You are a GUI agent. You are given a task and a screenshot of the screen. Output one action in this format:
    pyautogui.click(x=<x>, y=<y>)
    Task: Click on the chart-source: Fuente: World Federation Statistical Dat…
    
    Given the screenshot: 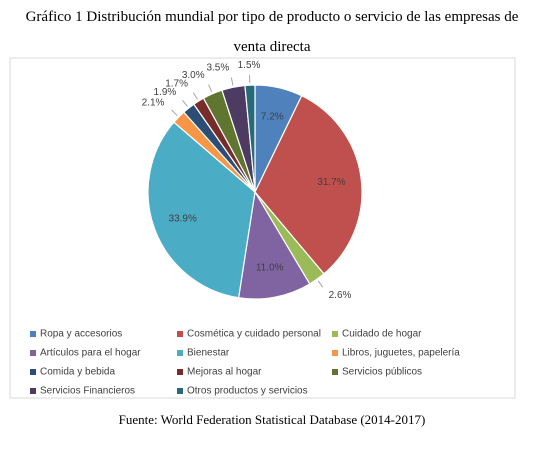 What is the action you would take?
    pyautogui.click(x=272, y=419)
    